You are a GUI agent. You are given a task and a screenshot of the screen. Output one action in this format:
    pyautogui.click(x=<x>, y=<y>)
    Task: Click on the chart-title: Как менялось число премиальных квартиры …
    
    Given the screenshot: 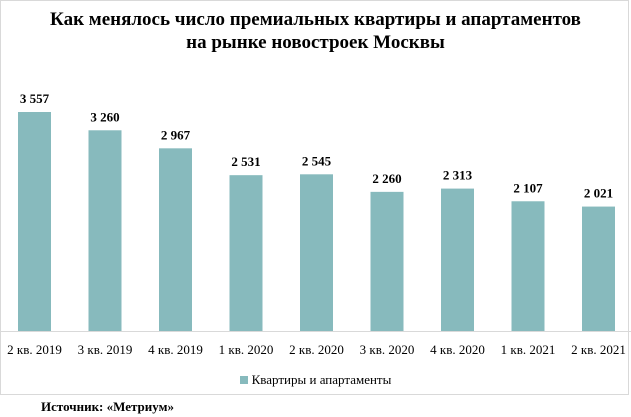 What is the action you would take?
    pyautogui.click(x=315, y=31)
    